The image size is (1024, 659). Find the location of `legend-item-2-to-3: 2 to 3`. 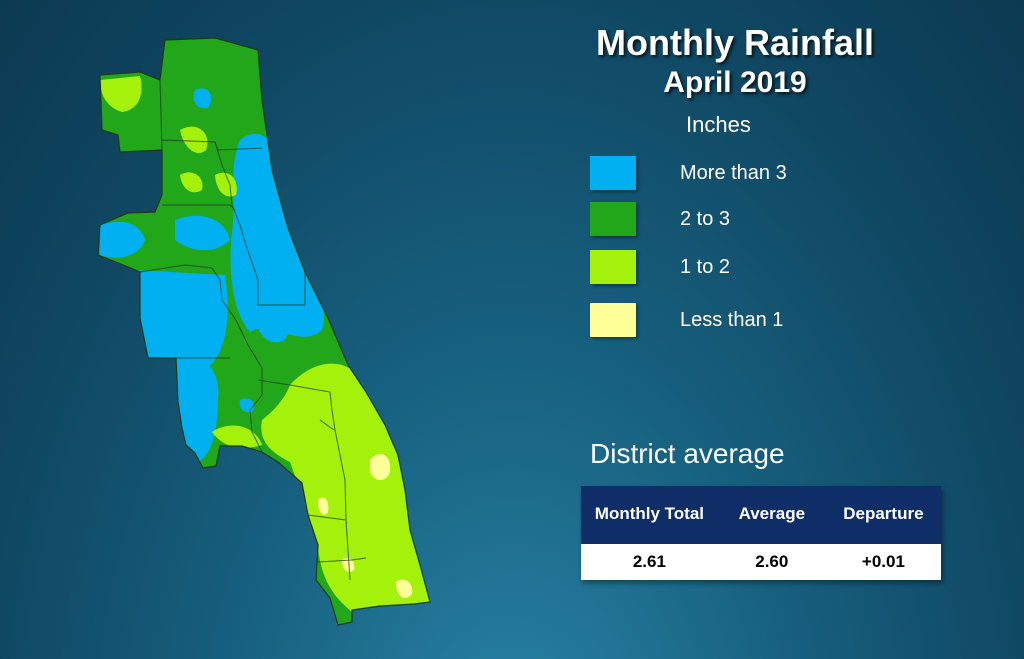

legend-item-2-to-3: 2 to 3 is located at coordinates (750, 221).